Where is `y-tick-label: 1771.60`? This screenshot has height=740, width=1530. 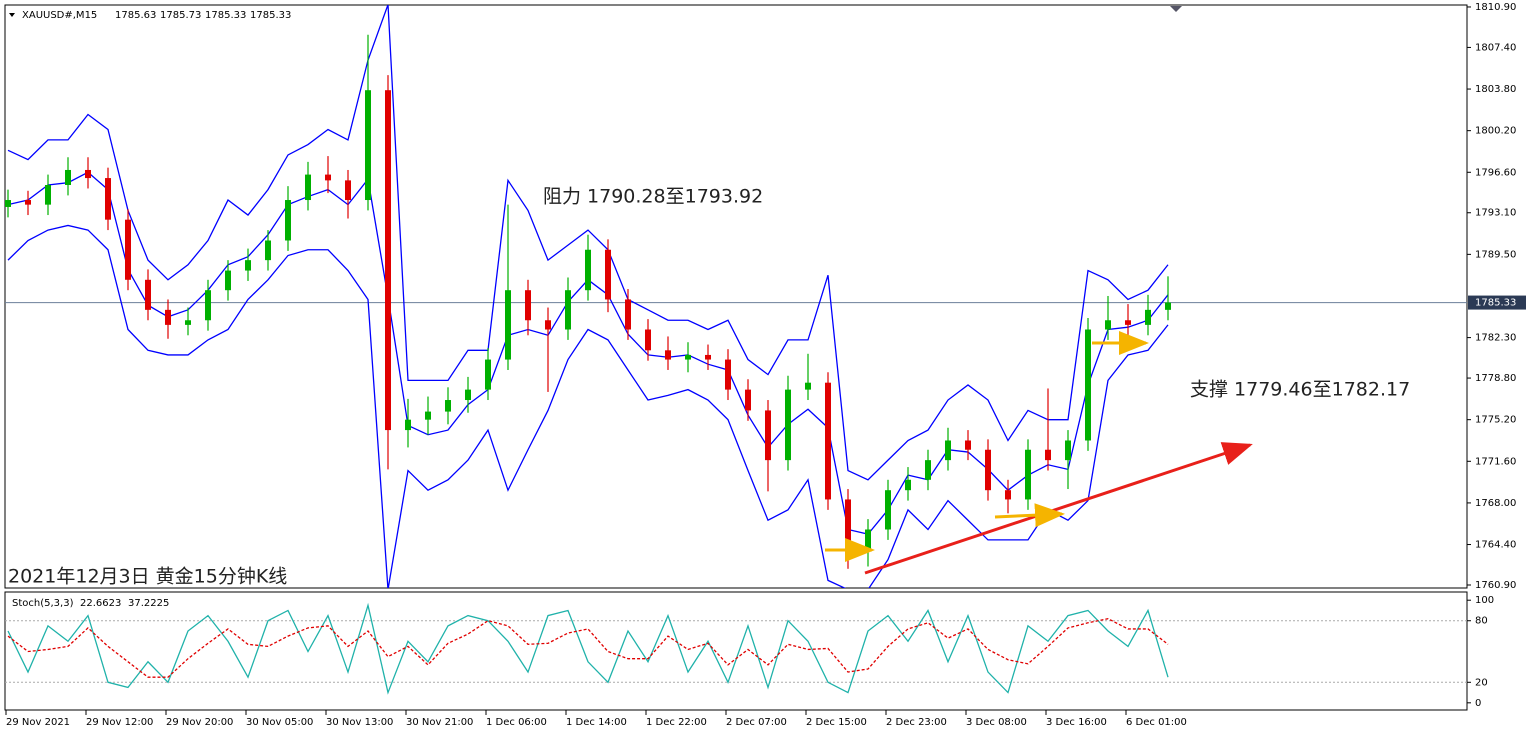 y-tick-label: 1771.60 is located at coordinates (1495, 461).